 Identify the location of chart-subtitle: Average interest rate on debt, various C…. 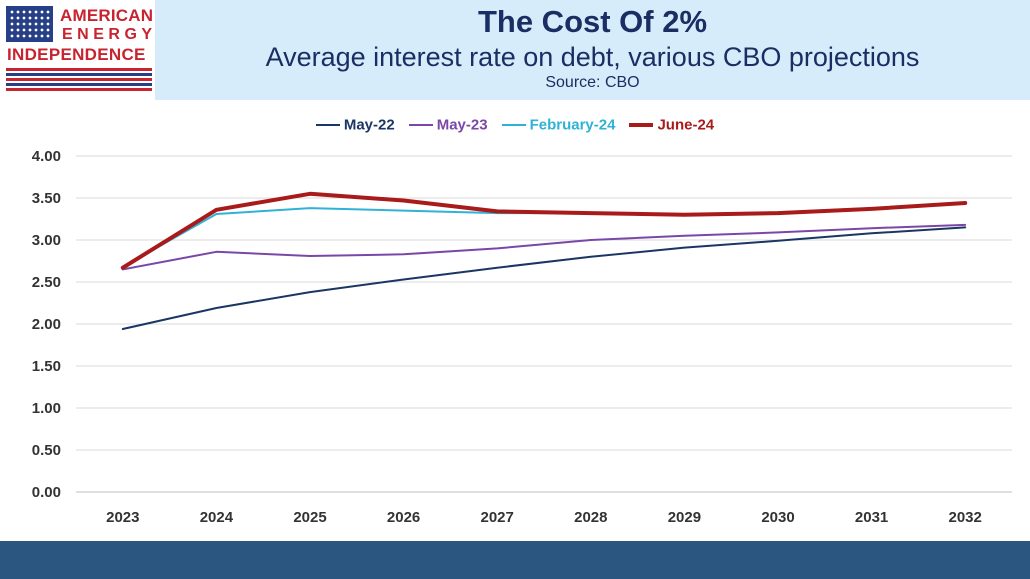
(592, 57).